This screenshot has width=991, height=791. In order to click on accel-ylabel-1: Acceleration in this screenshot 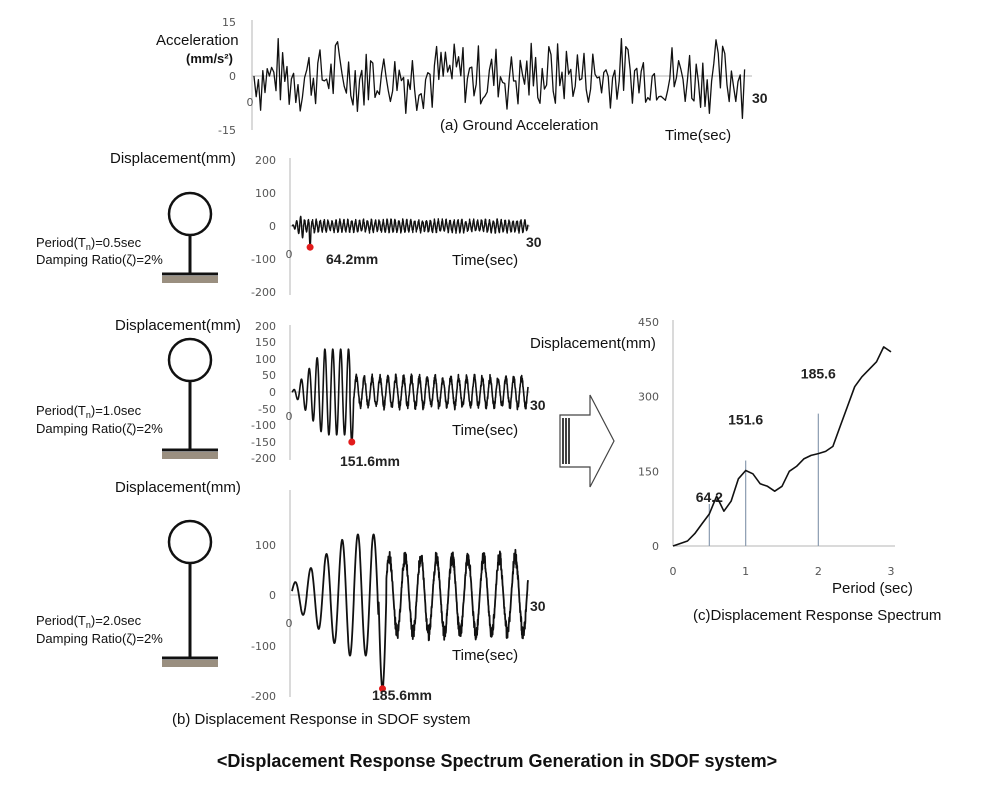, I will do `click(197, 40)`.